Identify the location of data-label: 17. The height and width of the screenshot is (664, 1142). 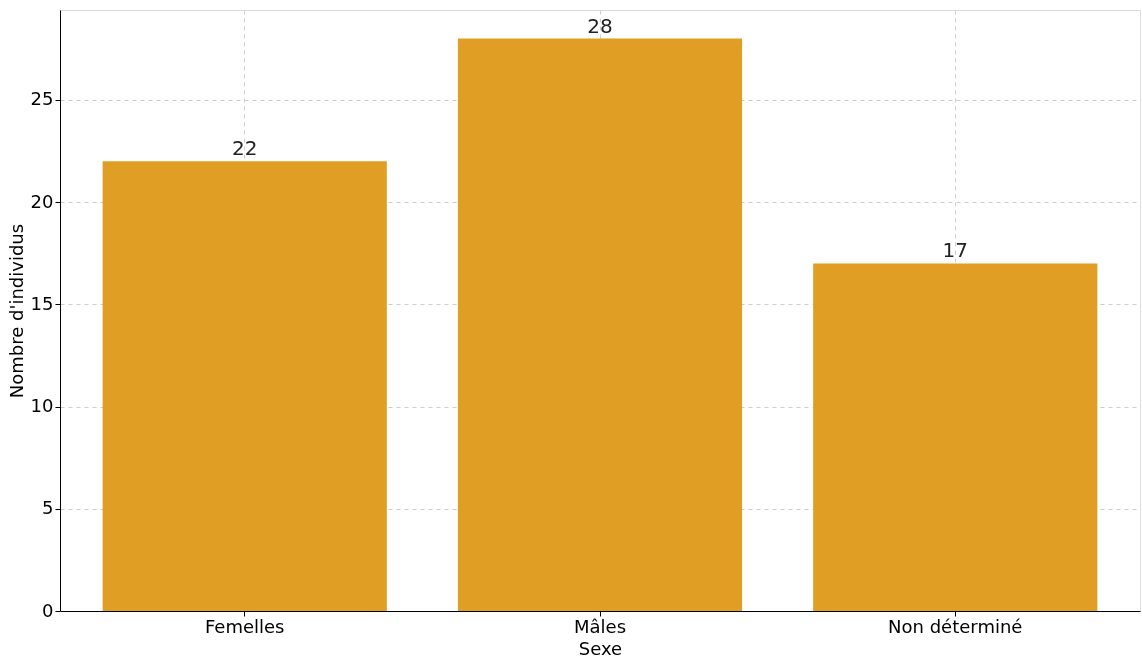
(955, 250).